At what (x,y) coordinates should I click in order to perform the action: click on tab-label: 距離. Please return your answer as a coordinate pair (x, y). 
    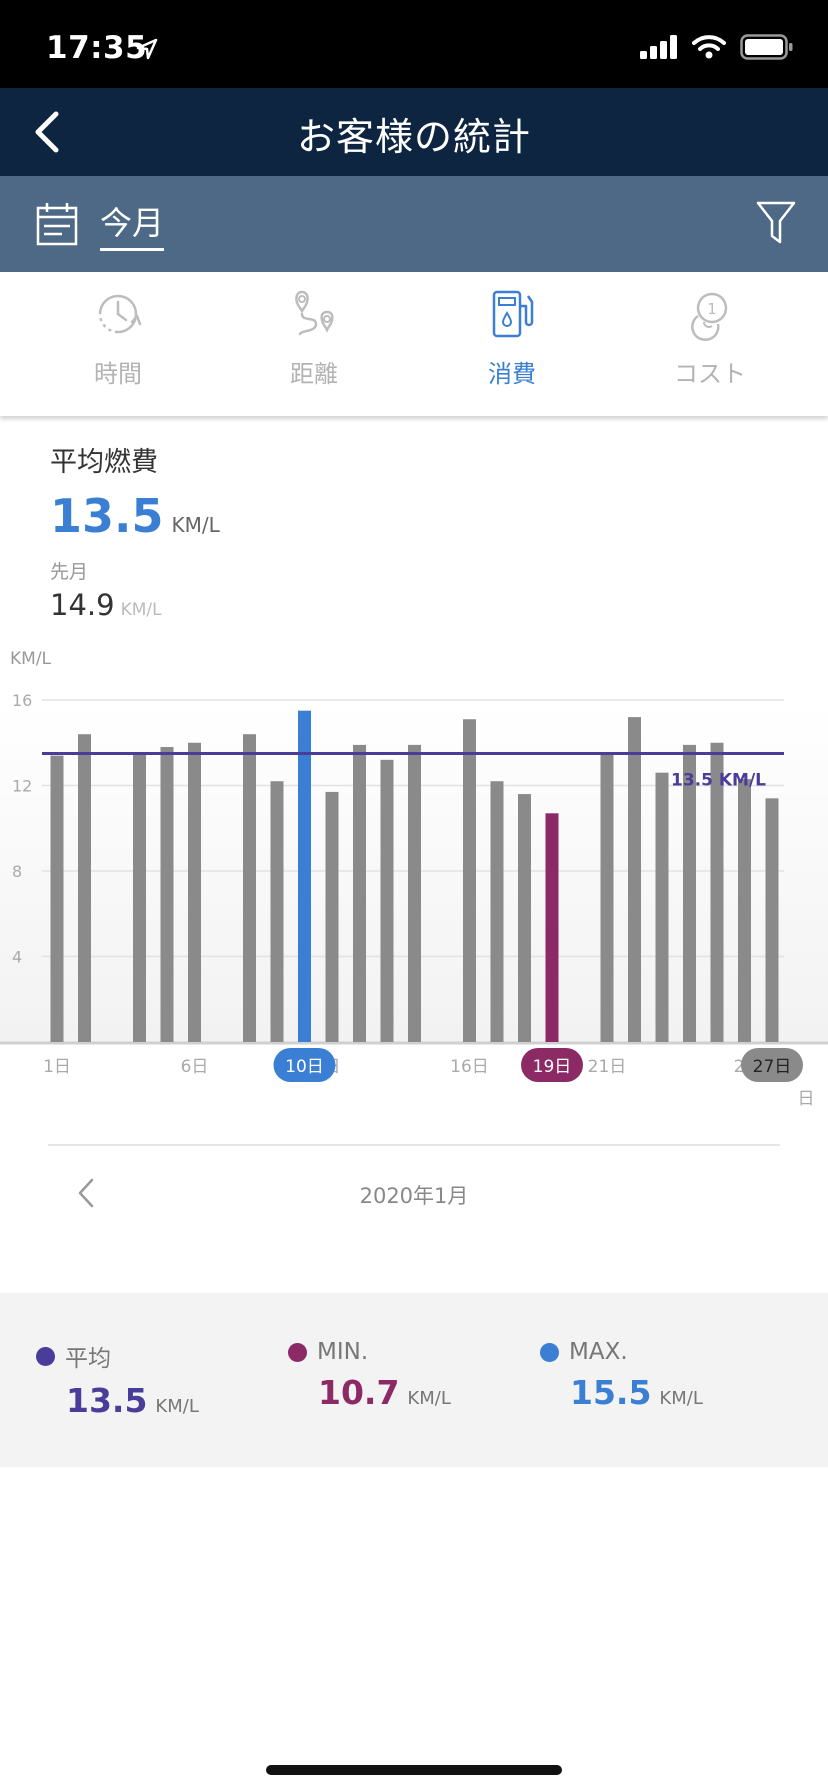
    Looking at the image, I should click on (314, 374).